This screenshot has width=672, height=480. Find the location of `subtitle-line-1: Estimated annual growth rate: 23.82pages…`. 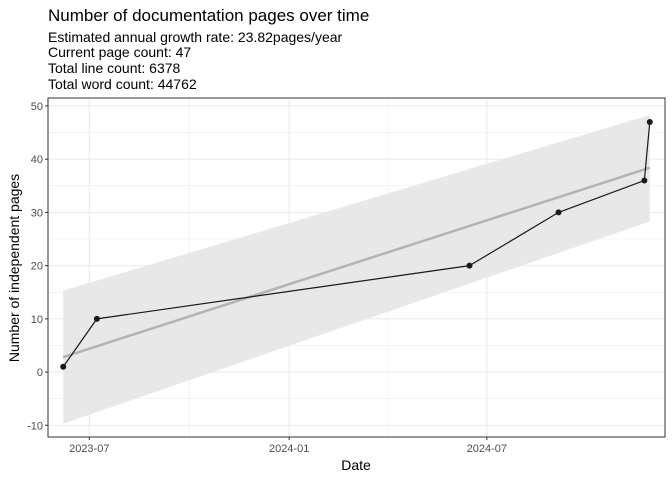

subtitle-line-1: Estimated annual growth rate: 23.82pages… is located at coordinates (195, 37).